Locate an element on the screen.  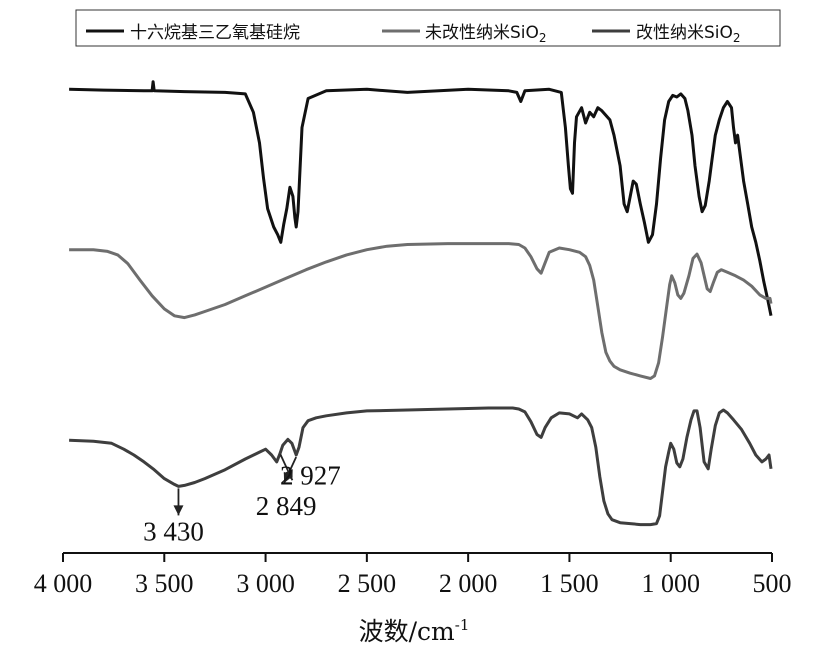
annotation-label-3430: 3 430 is located at coordinates (173, 531).